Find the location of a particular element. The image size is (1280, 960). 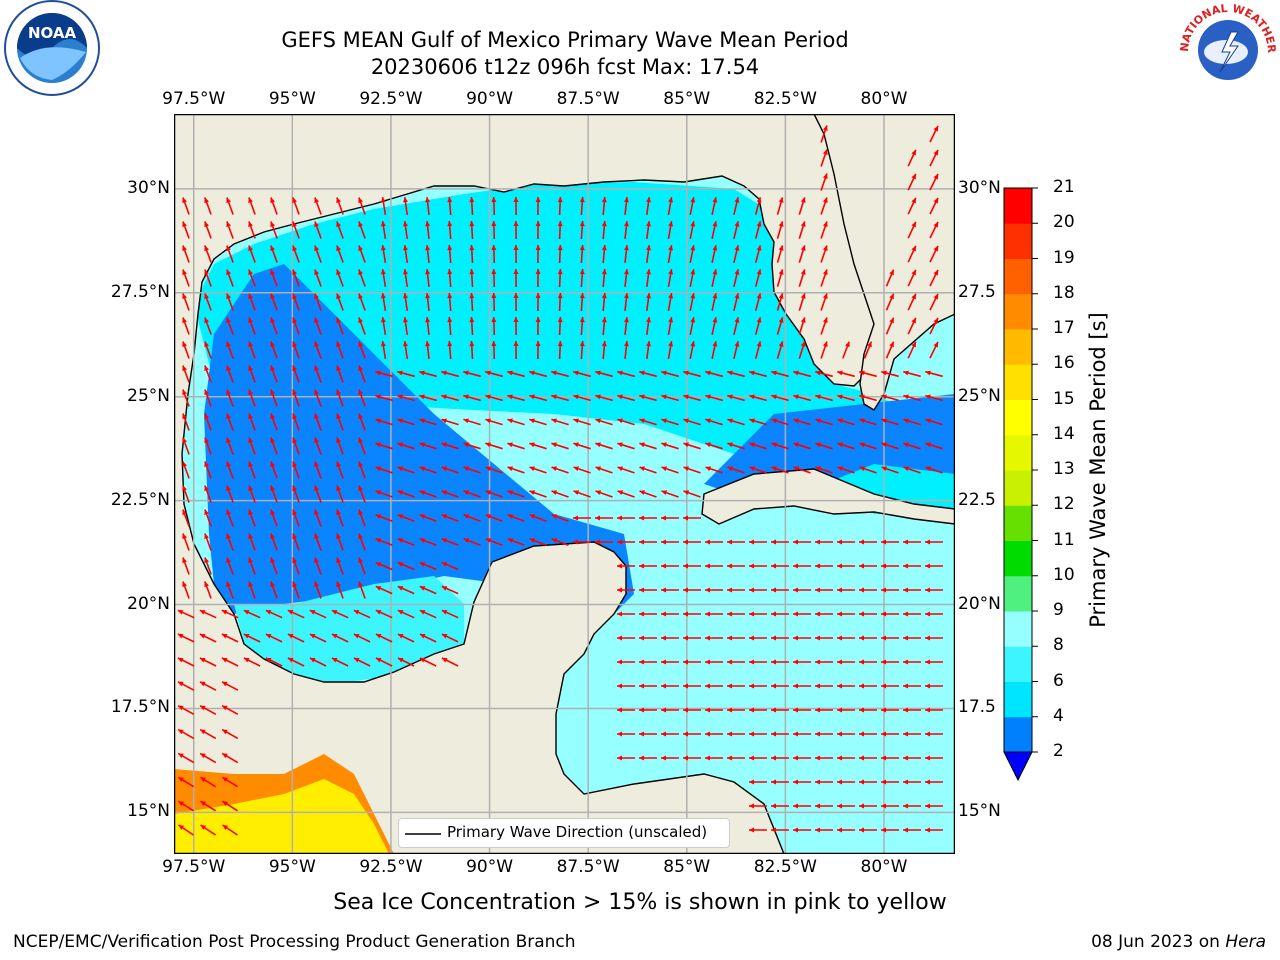

colorbar-tick-label: 15 is located at coordinates (1064, 398).